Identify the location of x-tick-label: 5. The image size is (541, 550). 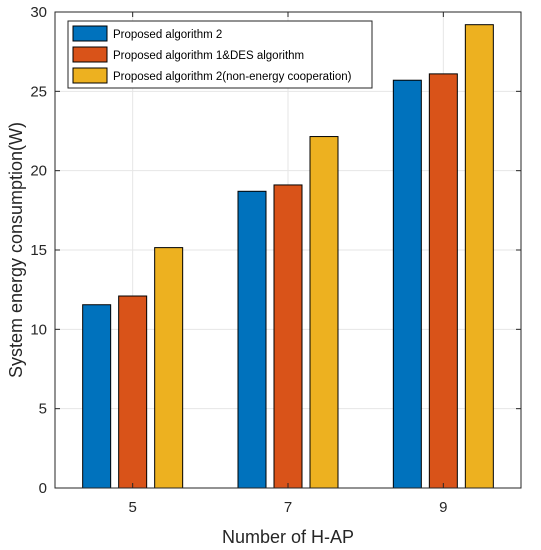
(132, 507).